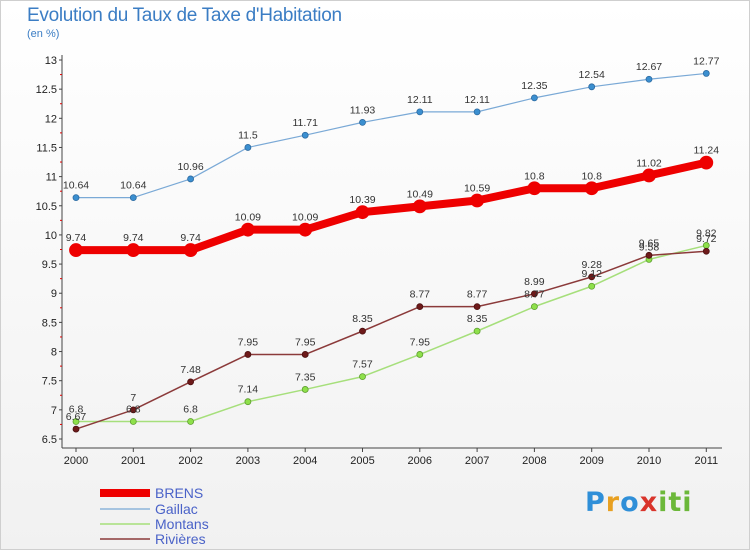 The height and width of the screenshot is (550, 750). I want to click on x-tick-label: 2001, so click(133, 461).